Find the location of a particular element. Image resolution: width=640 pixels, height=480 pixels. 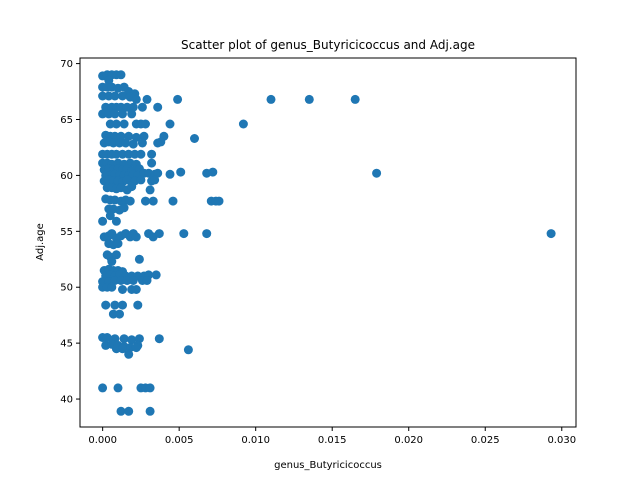

y-tick-label: 45 is located at coordinates (66, 344).